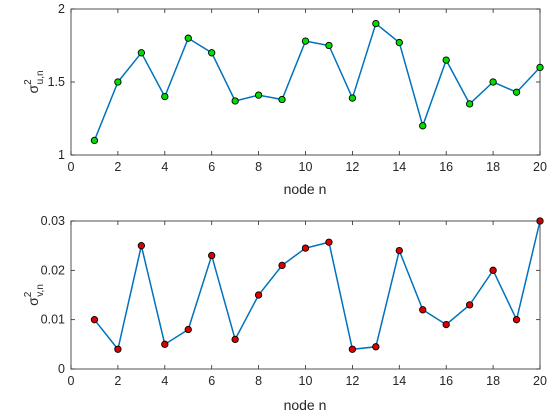 The width and height of the screenshot is (550, 417). Describe the element at coordinates (53, 270) in the screenshot. I see `y-tick-label: 0.02` at that location.